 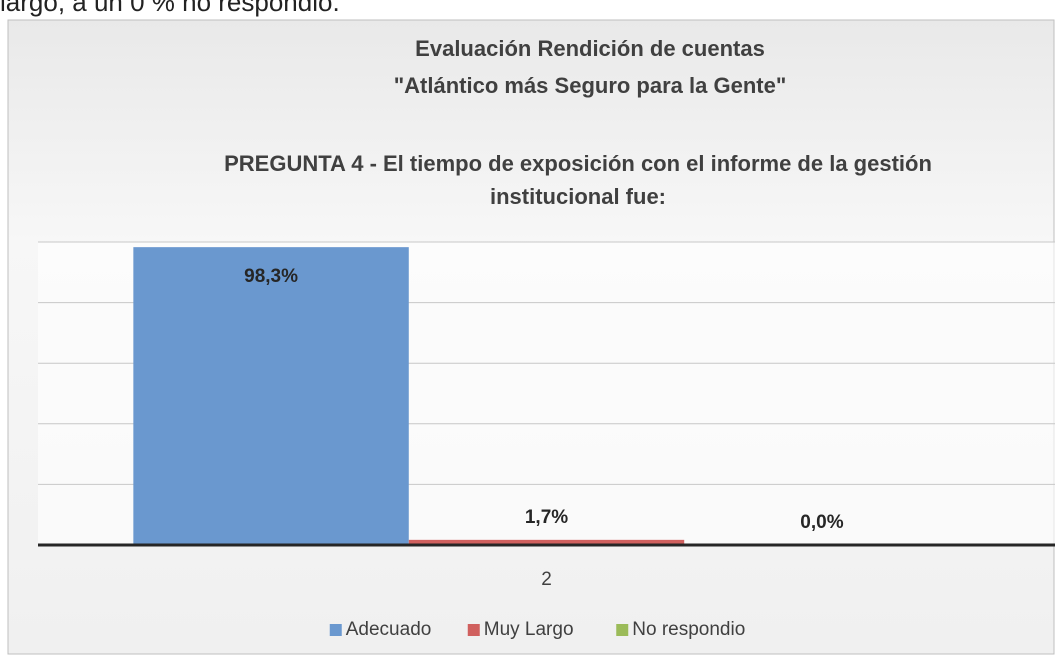 I want to click on data-label: 98,3%, so click(x=271, y=276).